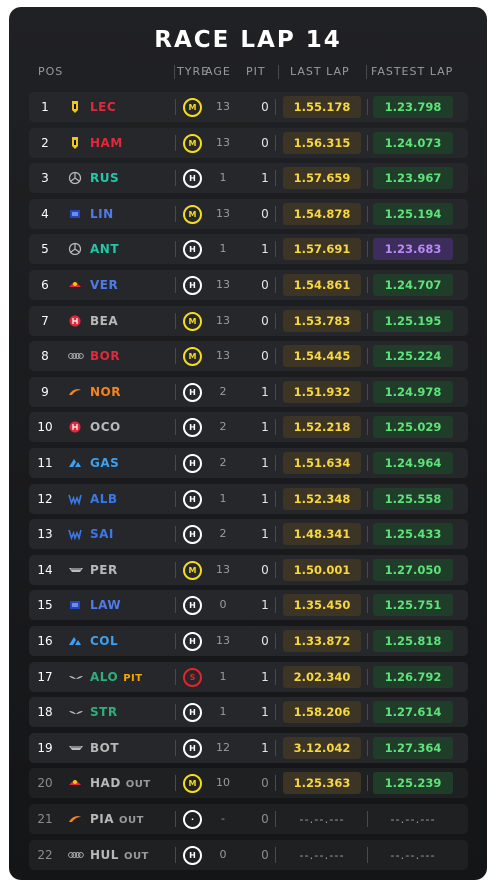  What do you see at coordinates (140, 605) in the screenshot?
I see `driver-name: LAW` at bounding box center [140, 605].